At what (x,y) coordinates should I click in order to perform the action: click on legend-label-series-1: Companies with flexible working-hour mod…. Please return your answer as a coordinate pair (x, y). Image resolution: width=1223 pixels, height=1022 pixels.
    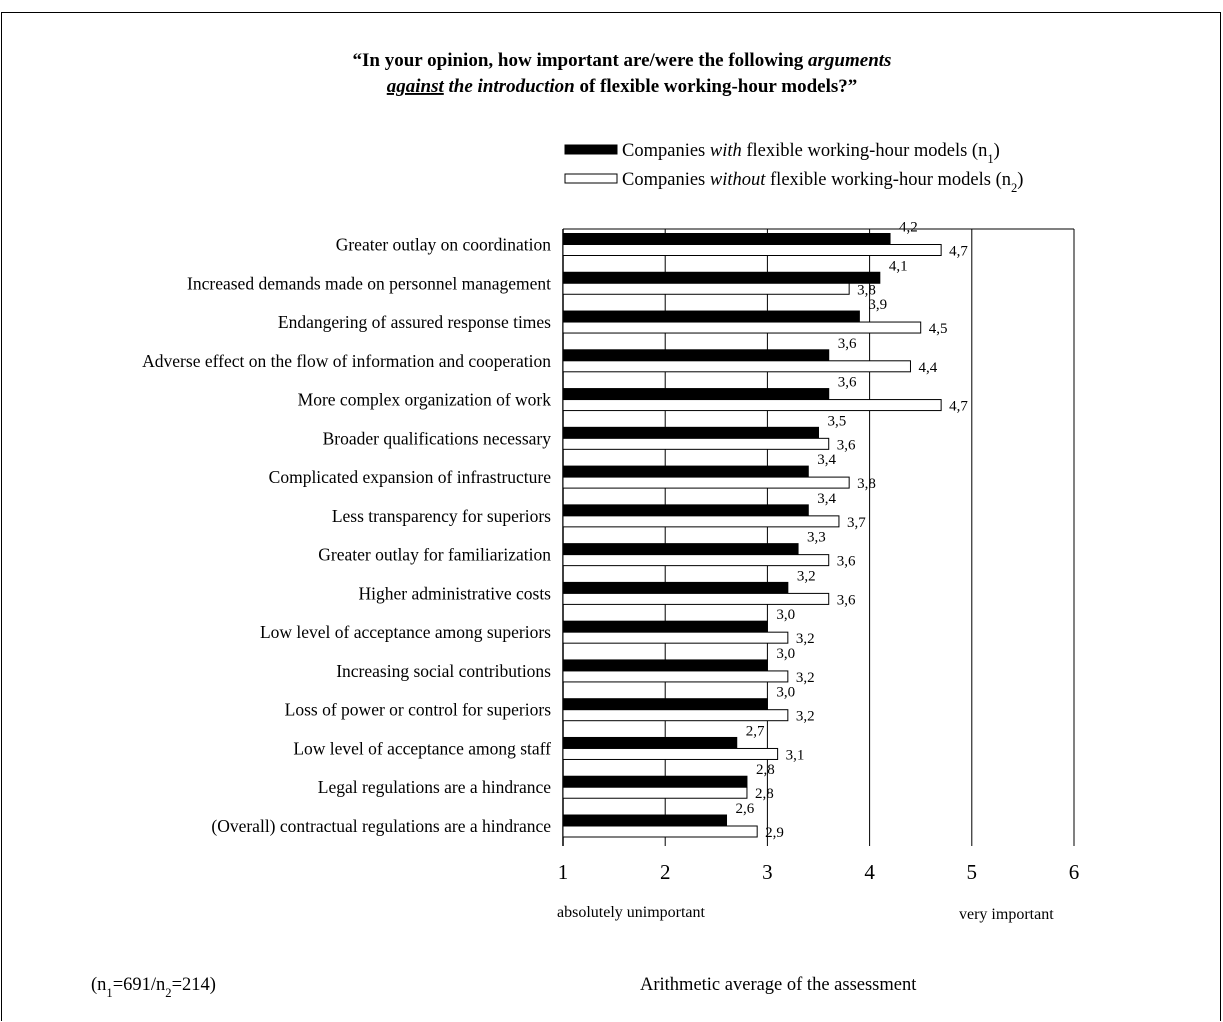
    Looking at the image, I should click on (811, 153).